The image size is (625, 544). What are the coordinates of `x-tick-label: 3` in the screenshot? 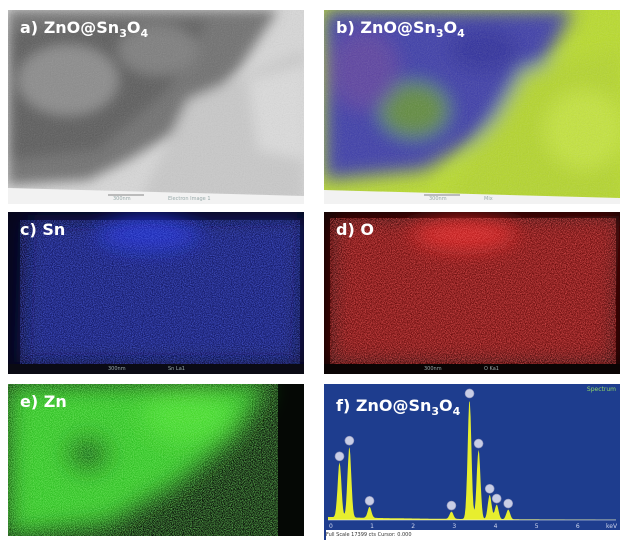 It's located at (454, 526).